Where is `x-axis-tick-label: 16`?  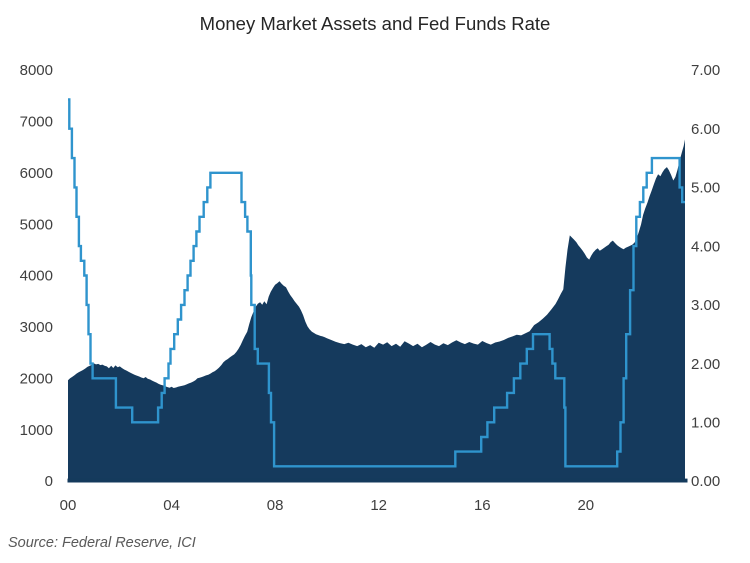 x-axis-tick-label: 16 is located at coordinates (482, 505).